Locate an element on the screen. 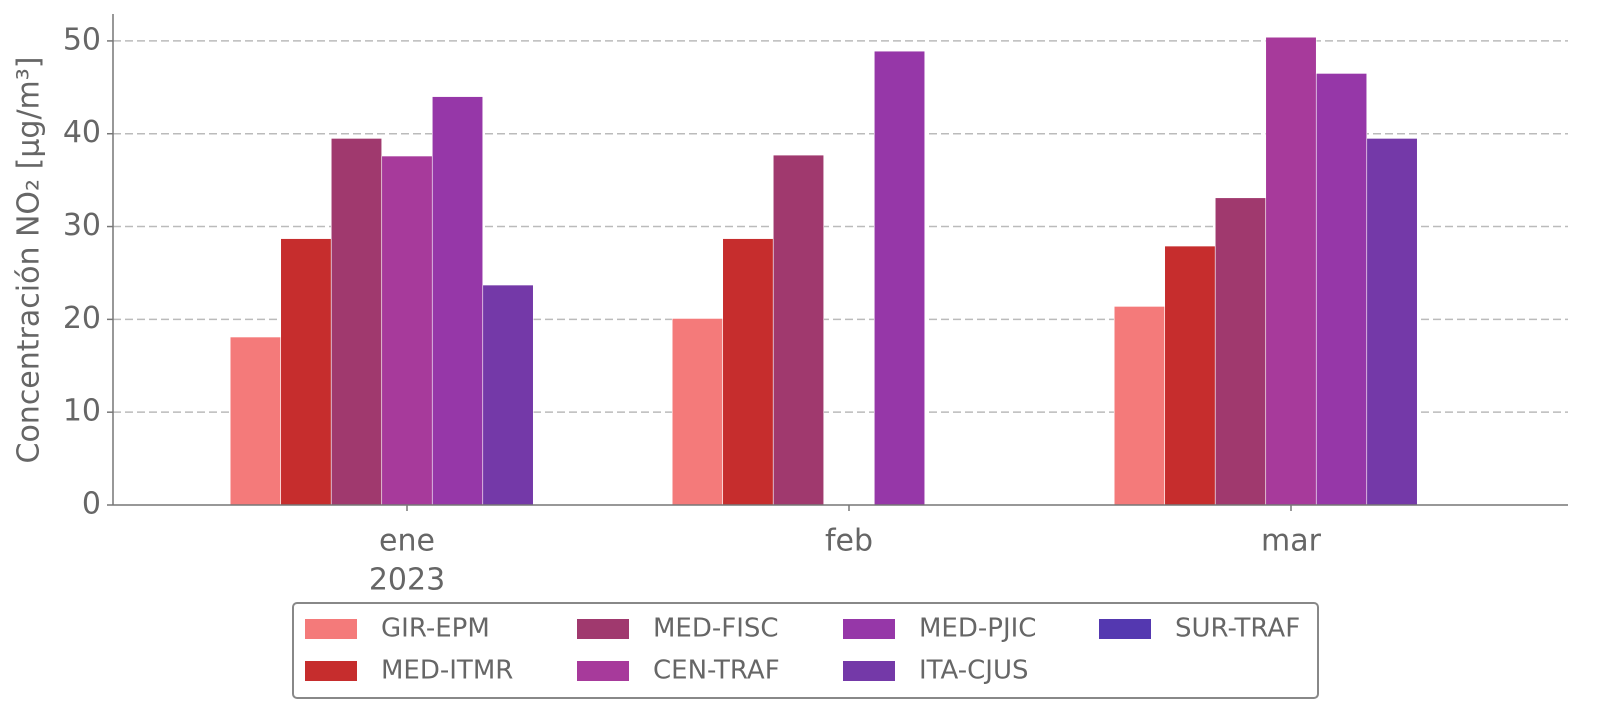 This screenshot has width=1623, height=723. y-tick-label: 10 is located at coordinates (82, 411).